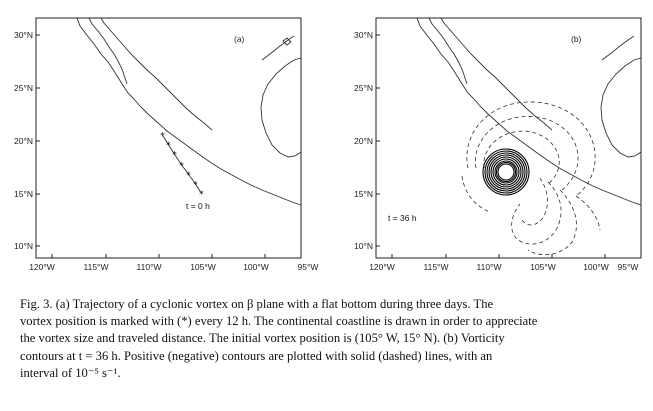 This screenshot has height=411, width=653. What do you see at coordinates (42, 267) in the screenshot?
I see `panel-a-xtick: 120°W` at bounding box center [42, 267].